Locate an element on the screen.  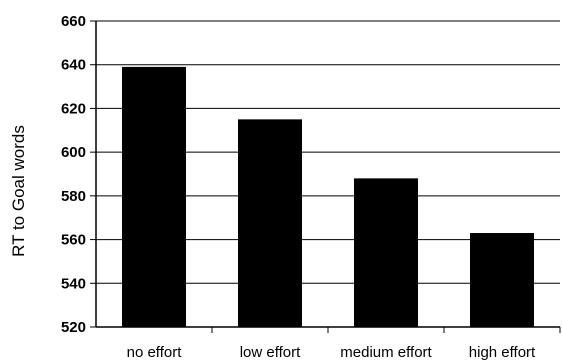
y-axis-title: RT to Goal words is located at coordinates (18, 191).